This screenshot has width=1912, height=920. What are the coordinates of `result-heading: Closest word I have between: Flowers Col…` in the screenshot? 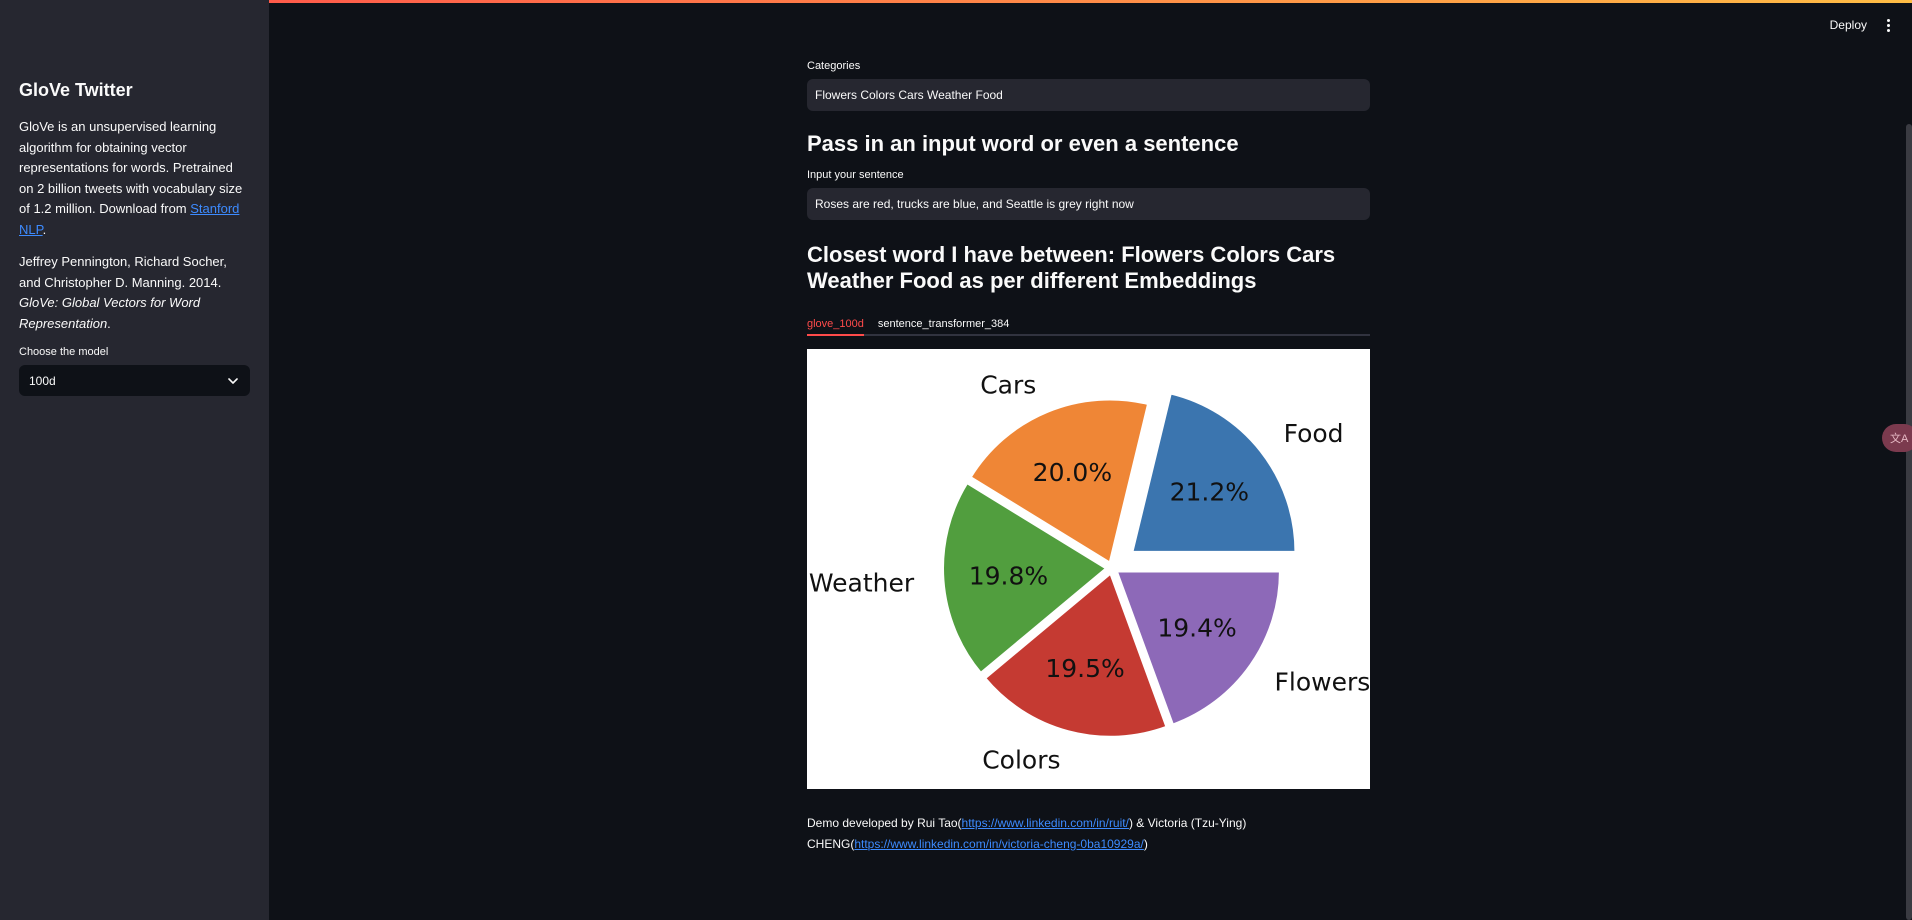 It's located at (1071, 267).